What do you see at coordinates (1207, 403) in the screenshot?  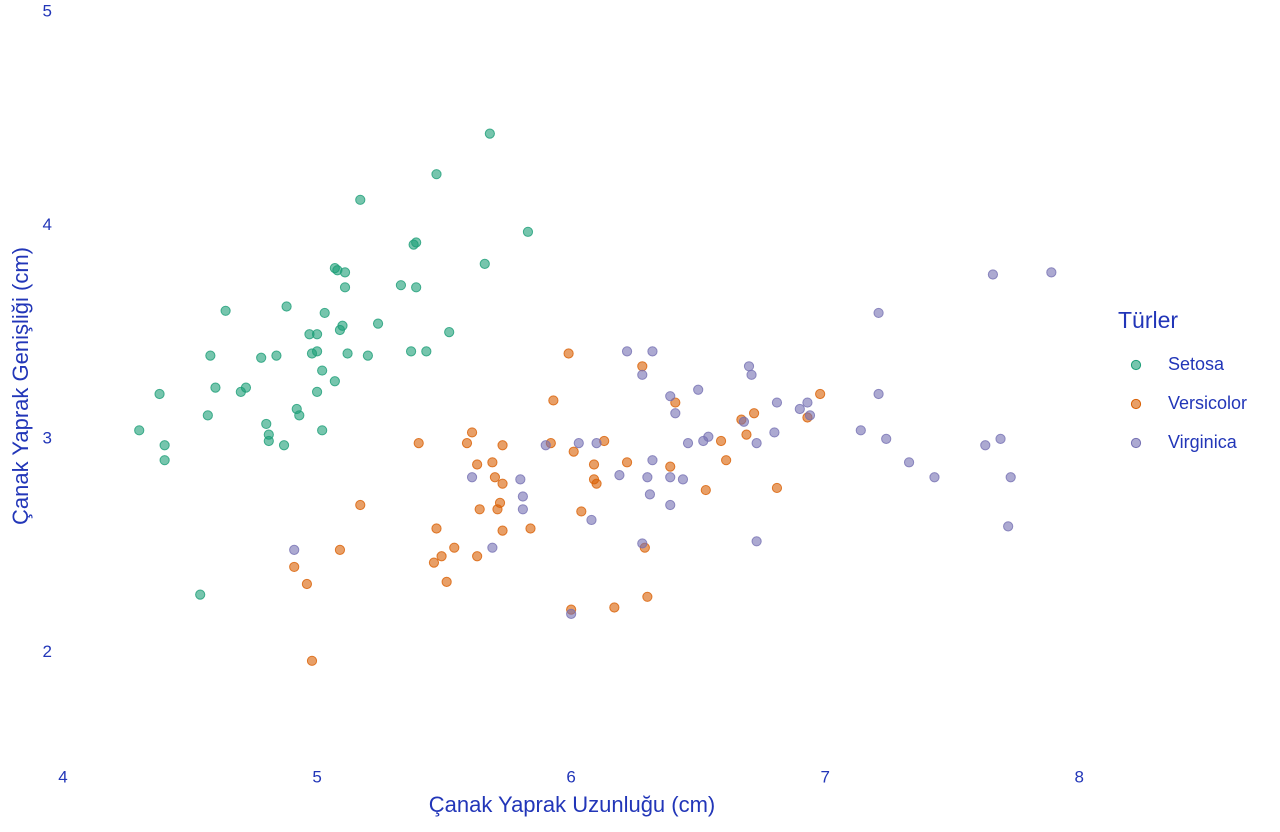 I see `legend-label: Versicolor` at bounding box center [1207, 403].